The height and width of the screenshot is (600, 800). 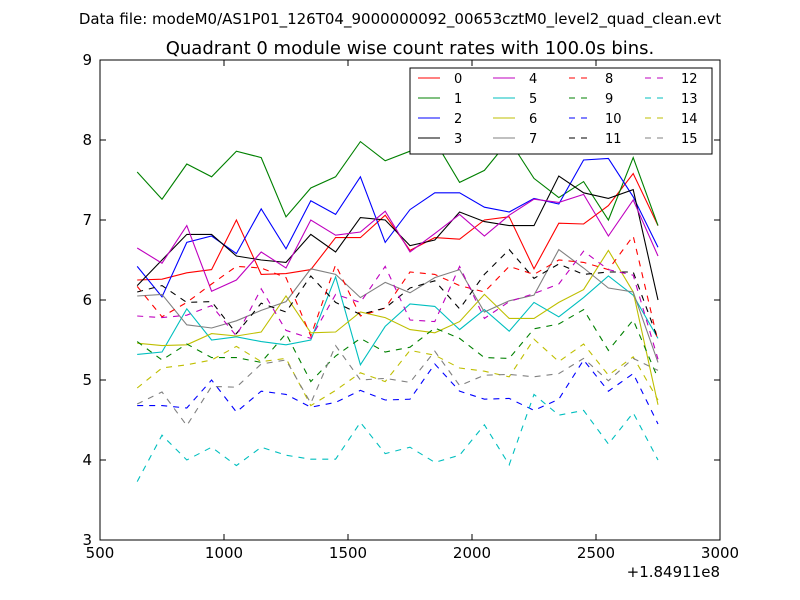 What do you see at coordinates (348, 553) in the screenshot?
I see `x-tick-label: 1500` at bounding box center [348, 553].